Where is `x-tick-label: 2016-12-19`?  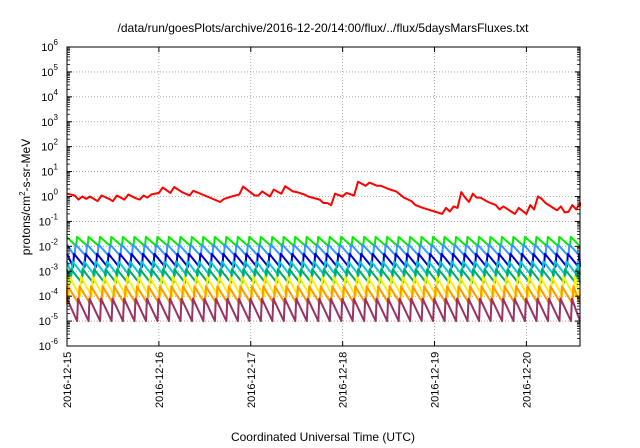
x-tick-label: 2016-12-19 is located at coordinates (436, 380).